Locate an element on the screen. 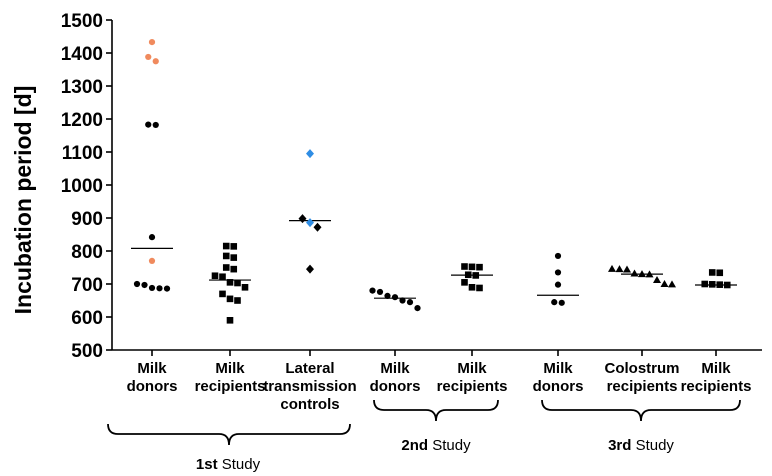 The image size is (772, 476). study-label: 2nd Study is located at coordinates (436, 445).